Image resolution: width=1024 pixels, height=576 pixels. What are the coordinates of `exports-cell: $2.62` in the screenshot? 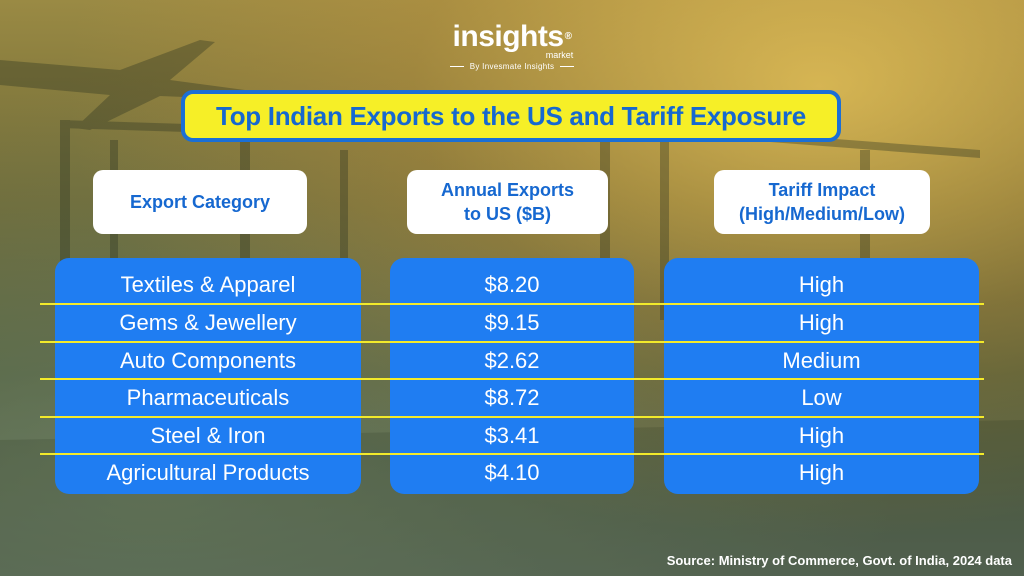 It's located at (512, 360).